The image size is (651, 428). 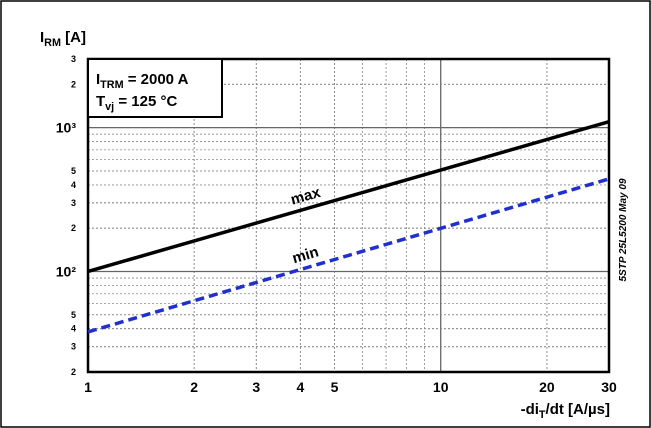 I want to click on conditions-box, so click(x=155, y=88).